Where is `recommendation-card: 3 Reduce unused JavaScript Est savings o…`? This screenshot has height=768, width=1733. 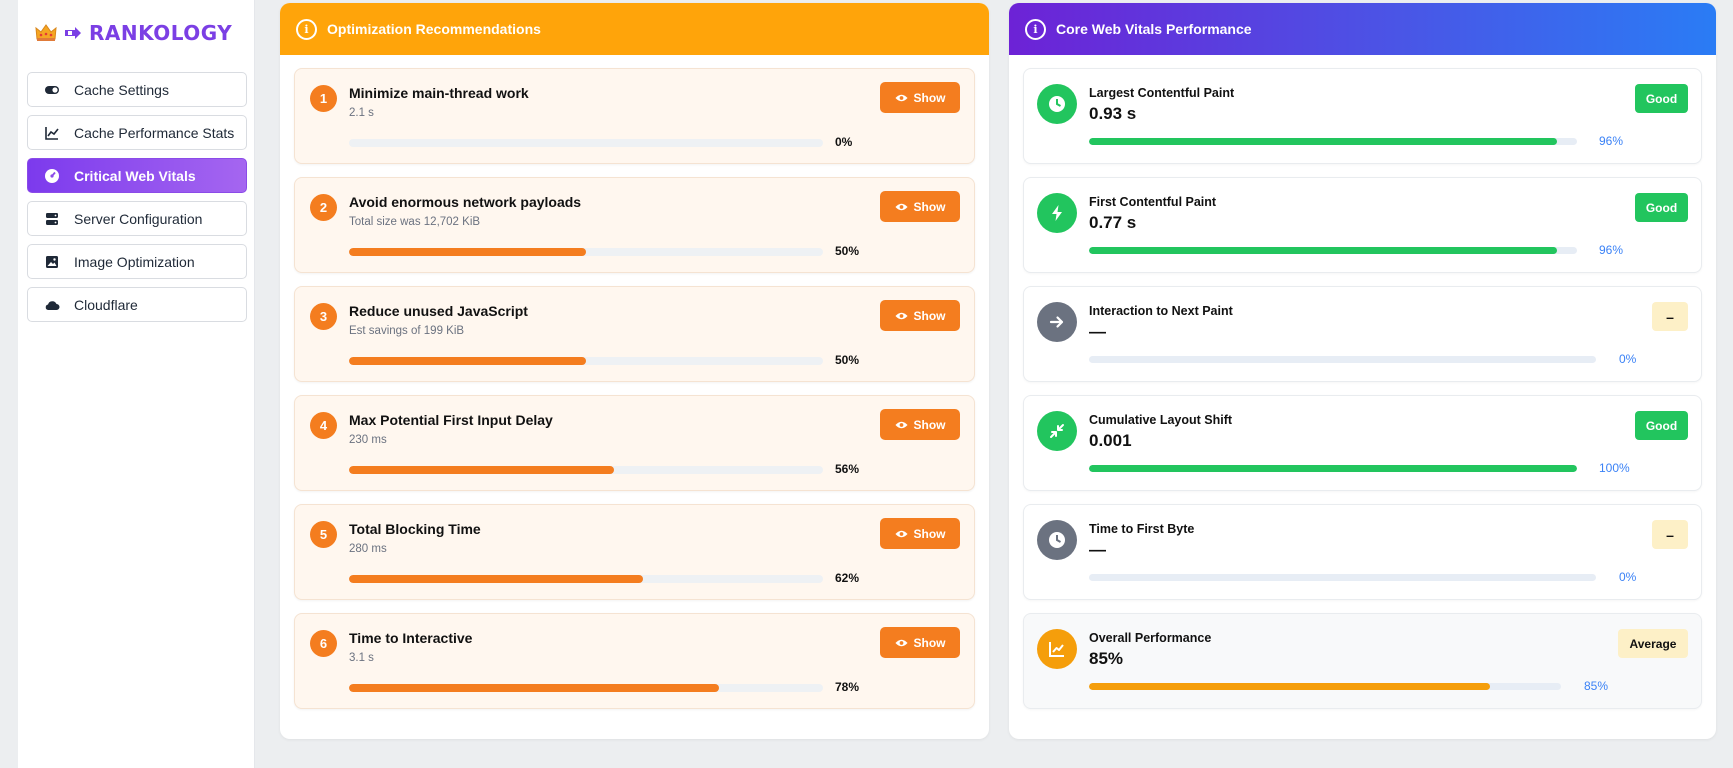
recommendation-card: 3 Reduce unused JavaScript Est savings o… is located at coordinates (634, 334).